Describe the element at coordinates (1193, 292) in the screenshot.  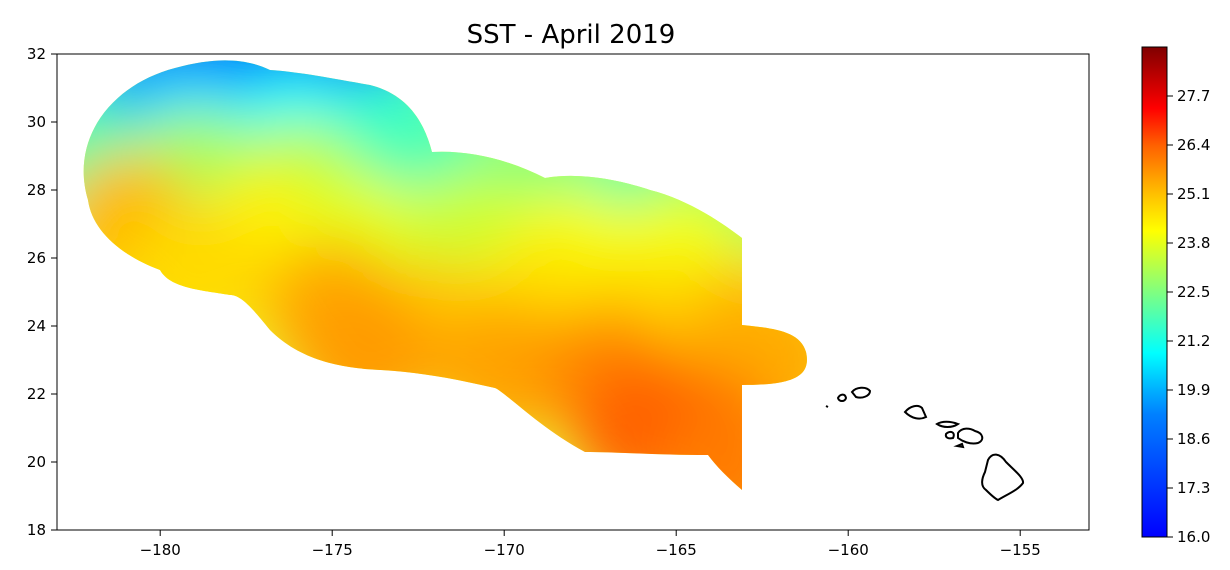
I see `colorbar-tick-label: 22.5` at that location.